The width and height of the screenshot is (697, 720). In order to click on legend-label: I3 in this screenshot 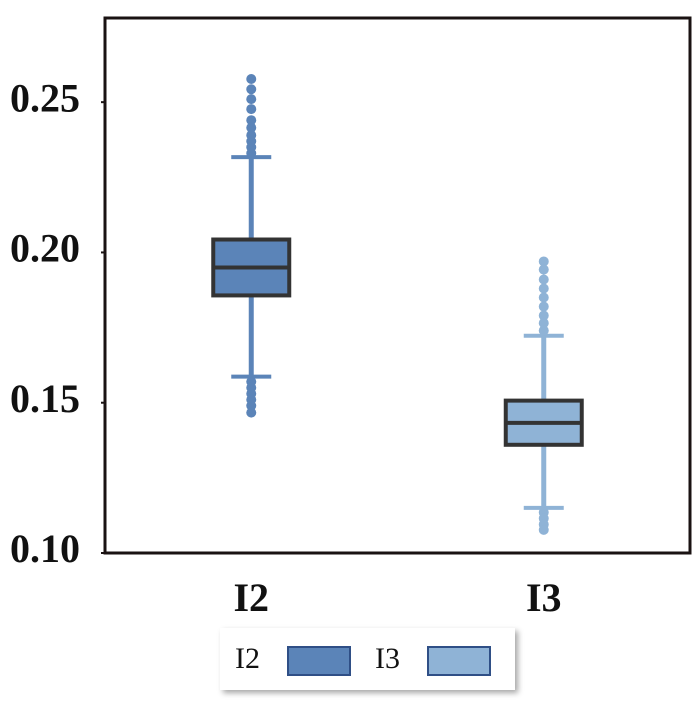, I will do `click(387, 658)`.